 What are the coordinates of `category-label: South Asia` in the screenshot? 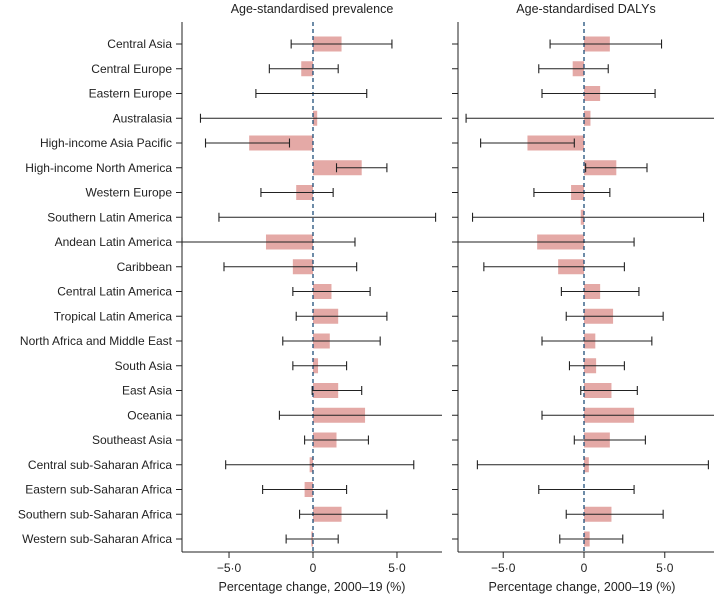 It's located at (144, 366).